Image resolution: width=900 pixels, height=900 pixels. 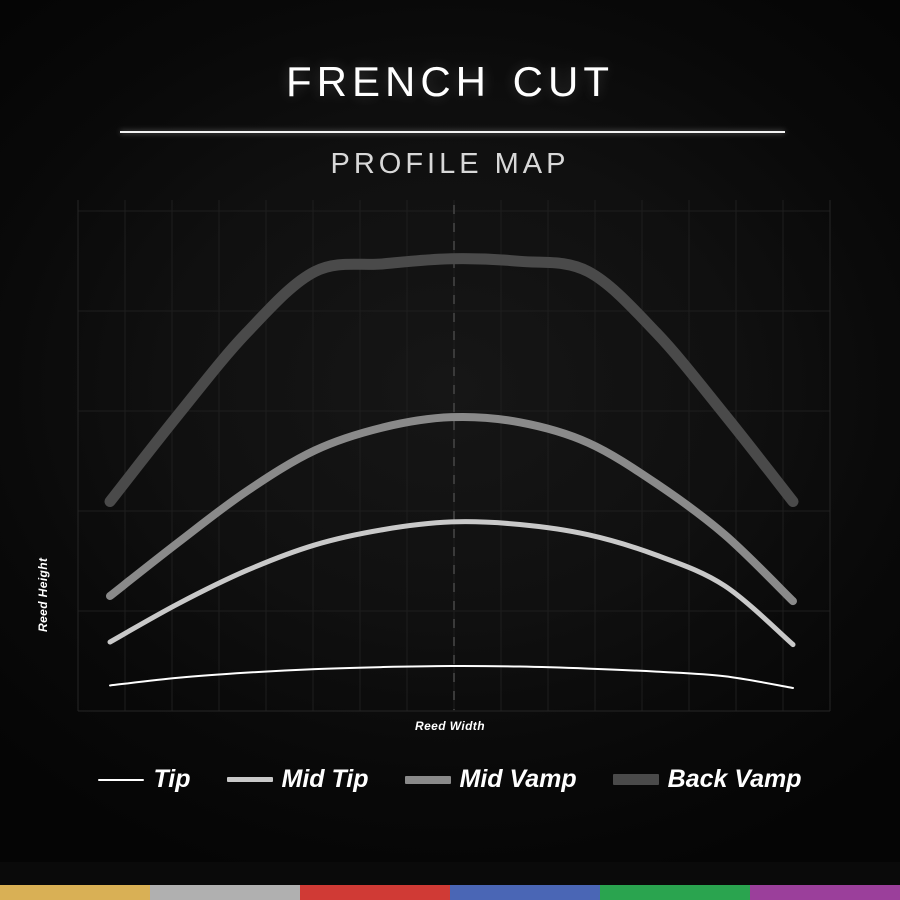 I want to click on x-axis-label: Reed Width, so click(x=450, y=726).